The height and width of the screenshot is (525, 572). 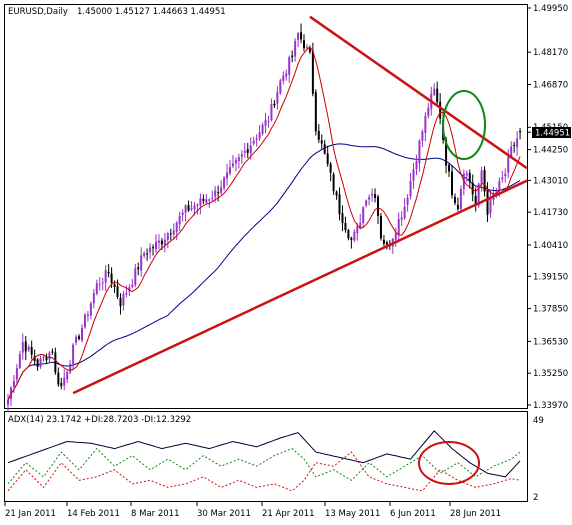 What do you see at coordinates (538, 421) in the screenshot?
I see `adx-level-top: 49` at bounding box center [538, 421].